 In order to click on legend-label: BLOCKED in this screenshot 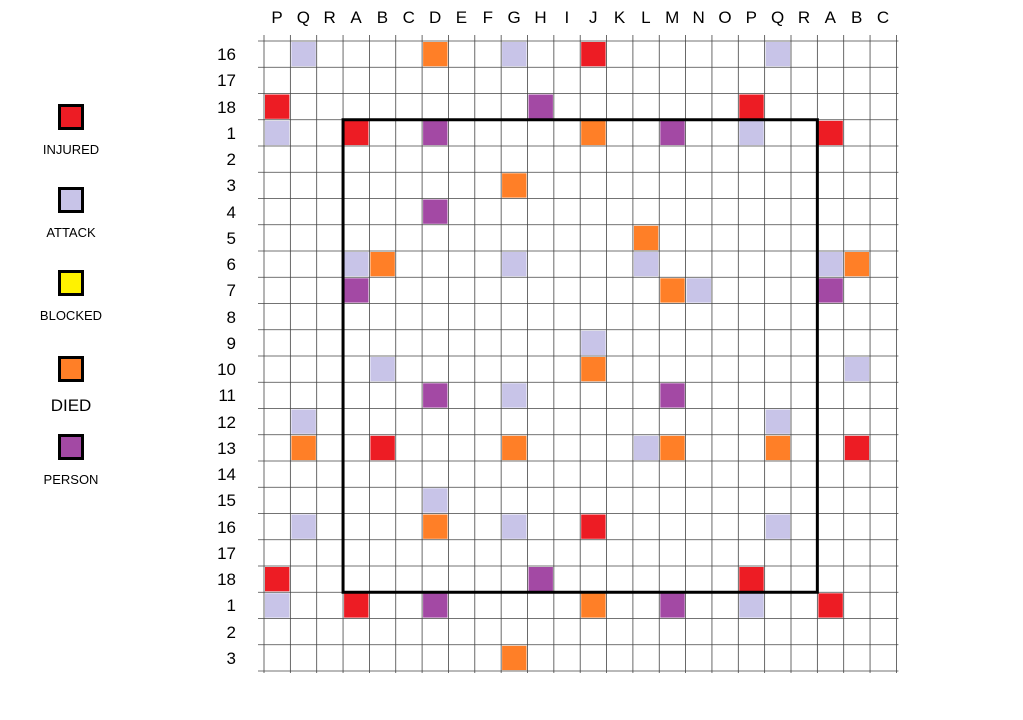, I will do `click(71, 315)`.